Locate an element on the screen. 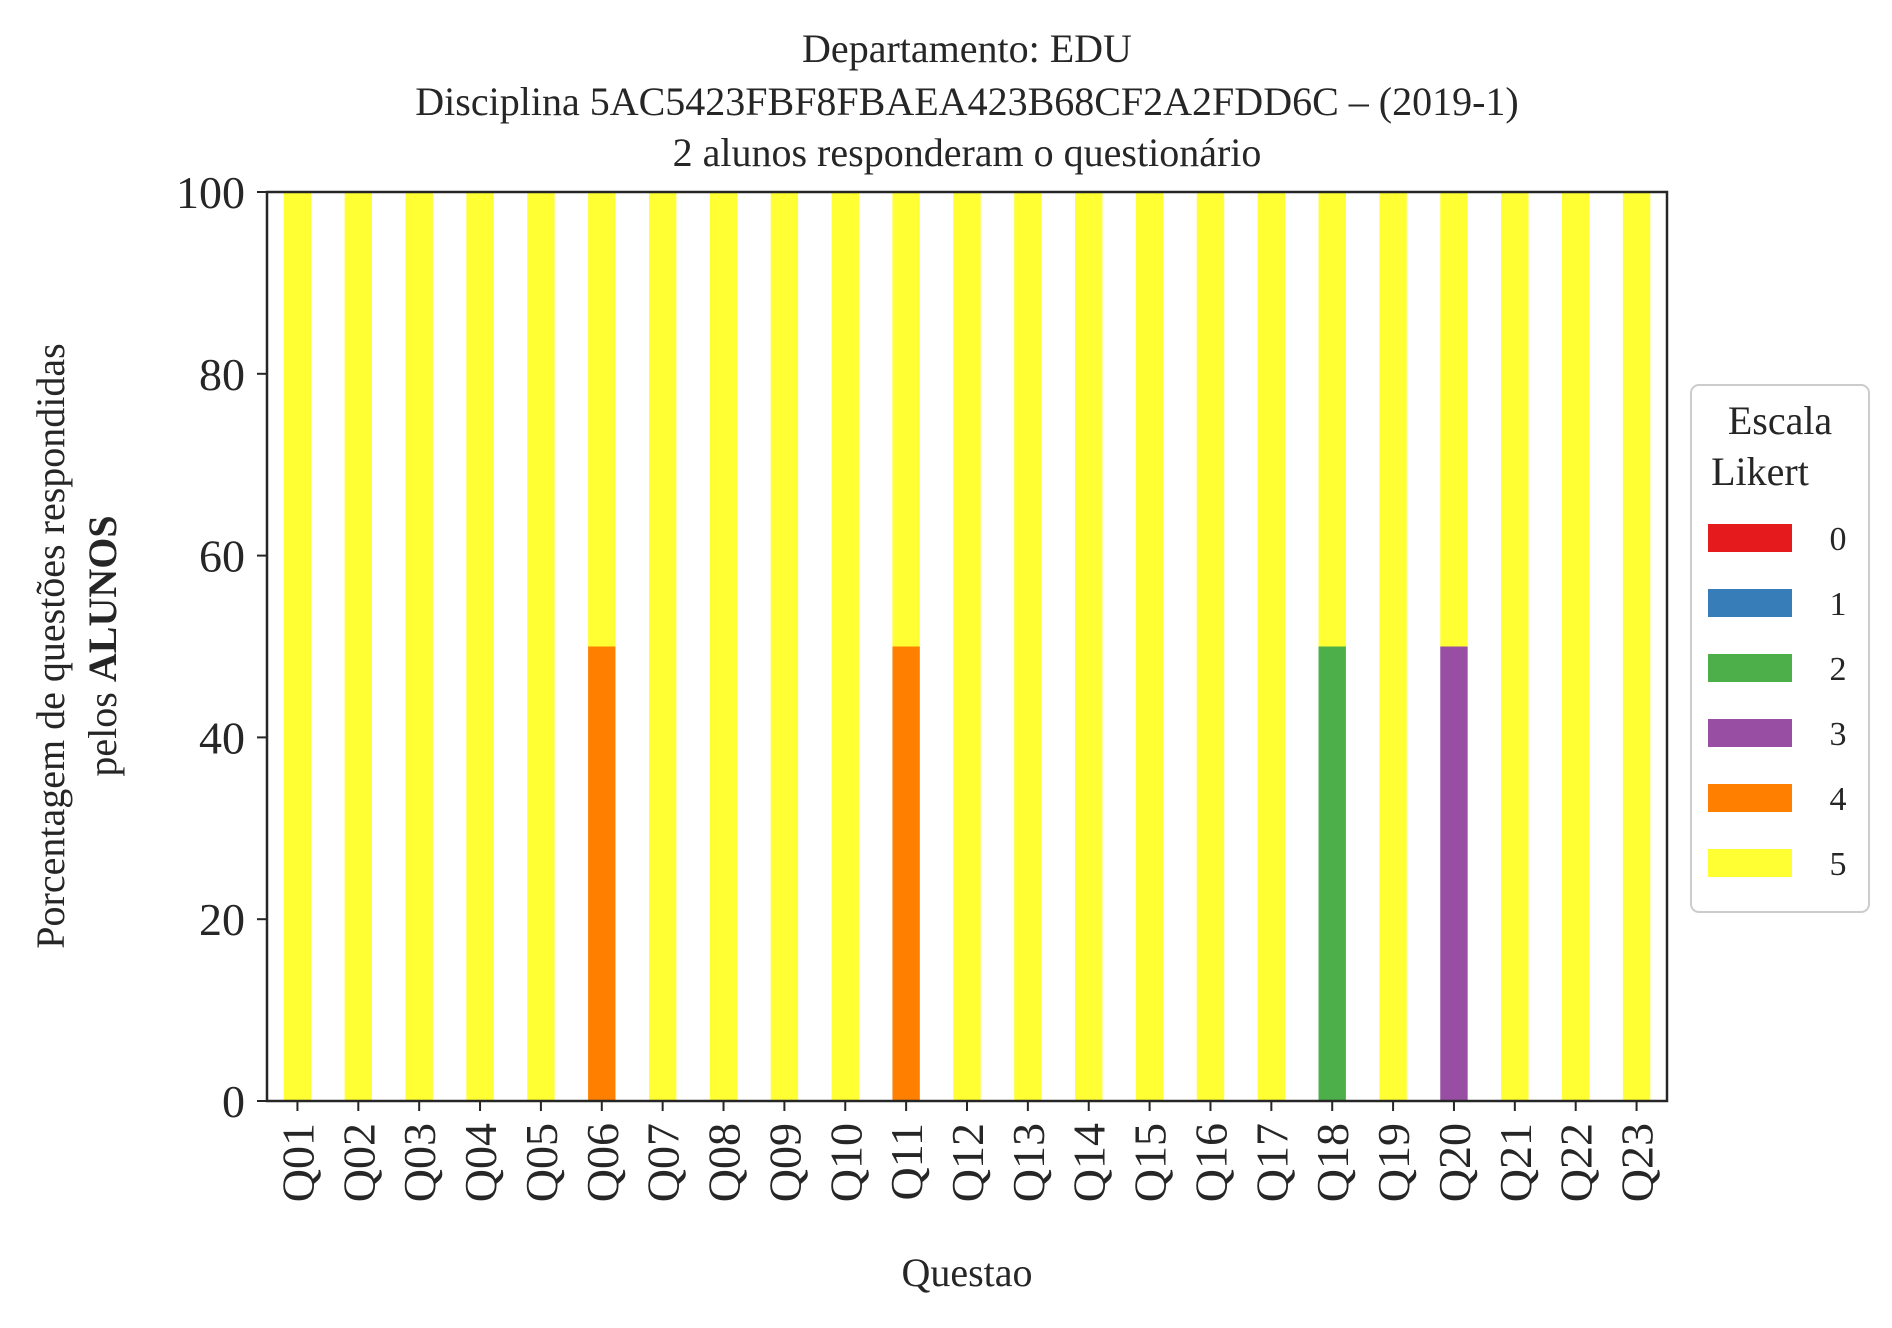 This screenshot has width=1892, height=1328. x-tick-label: Q23 is located at coordinates (1637, 1162).